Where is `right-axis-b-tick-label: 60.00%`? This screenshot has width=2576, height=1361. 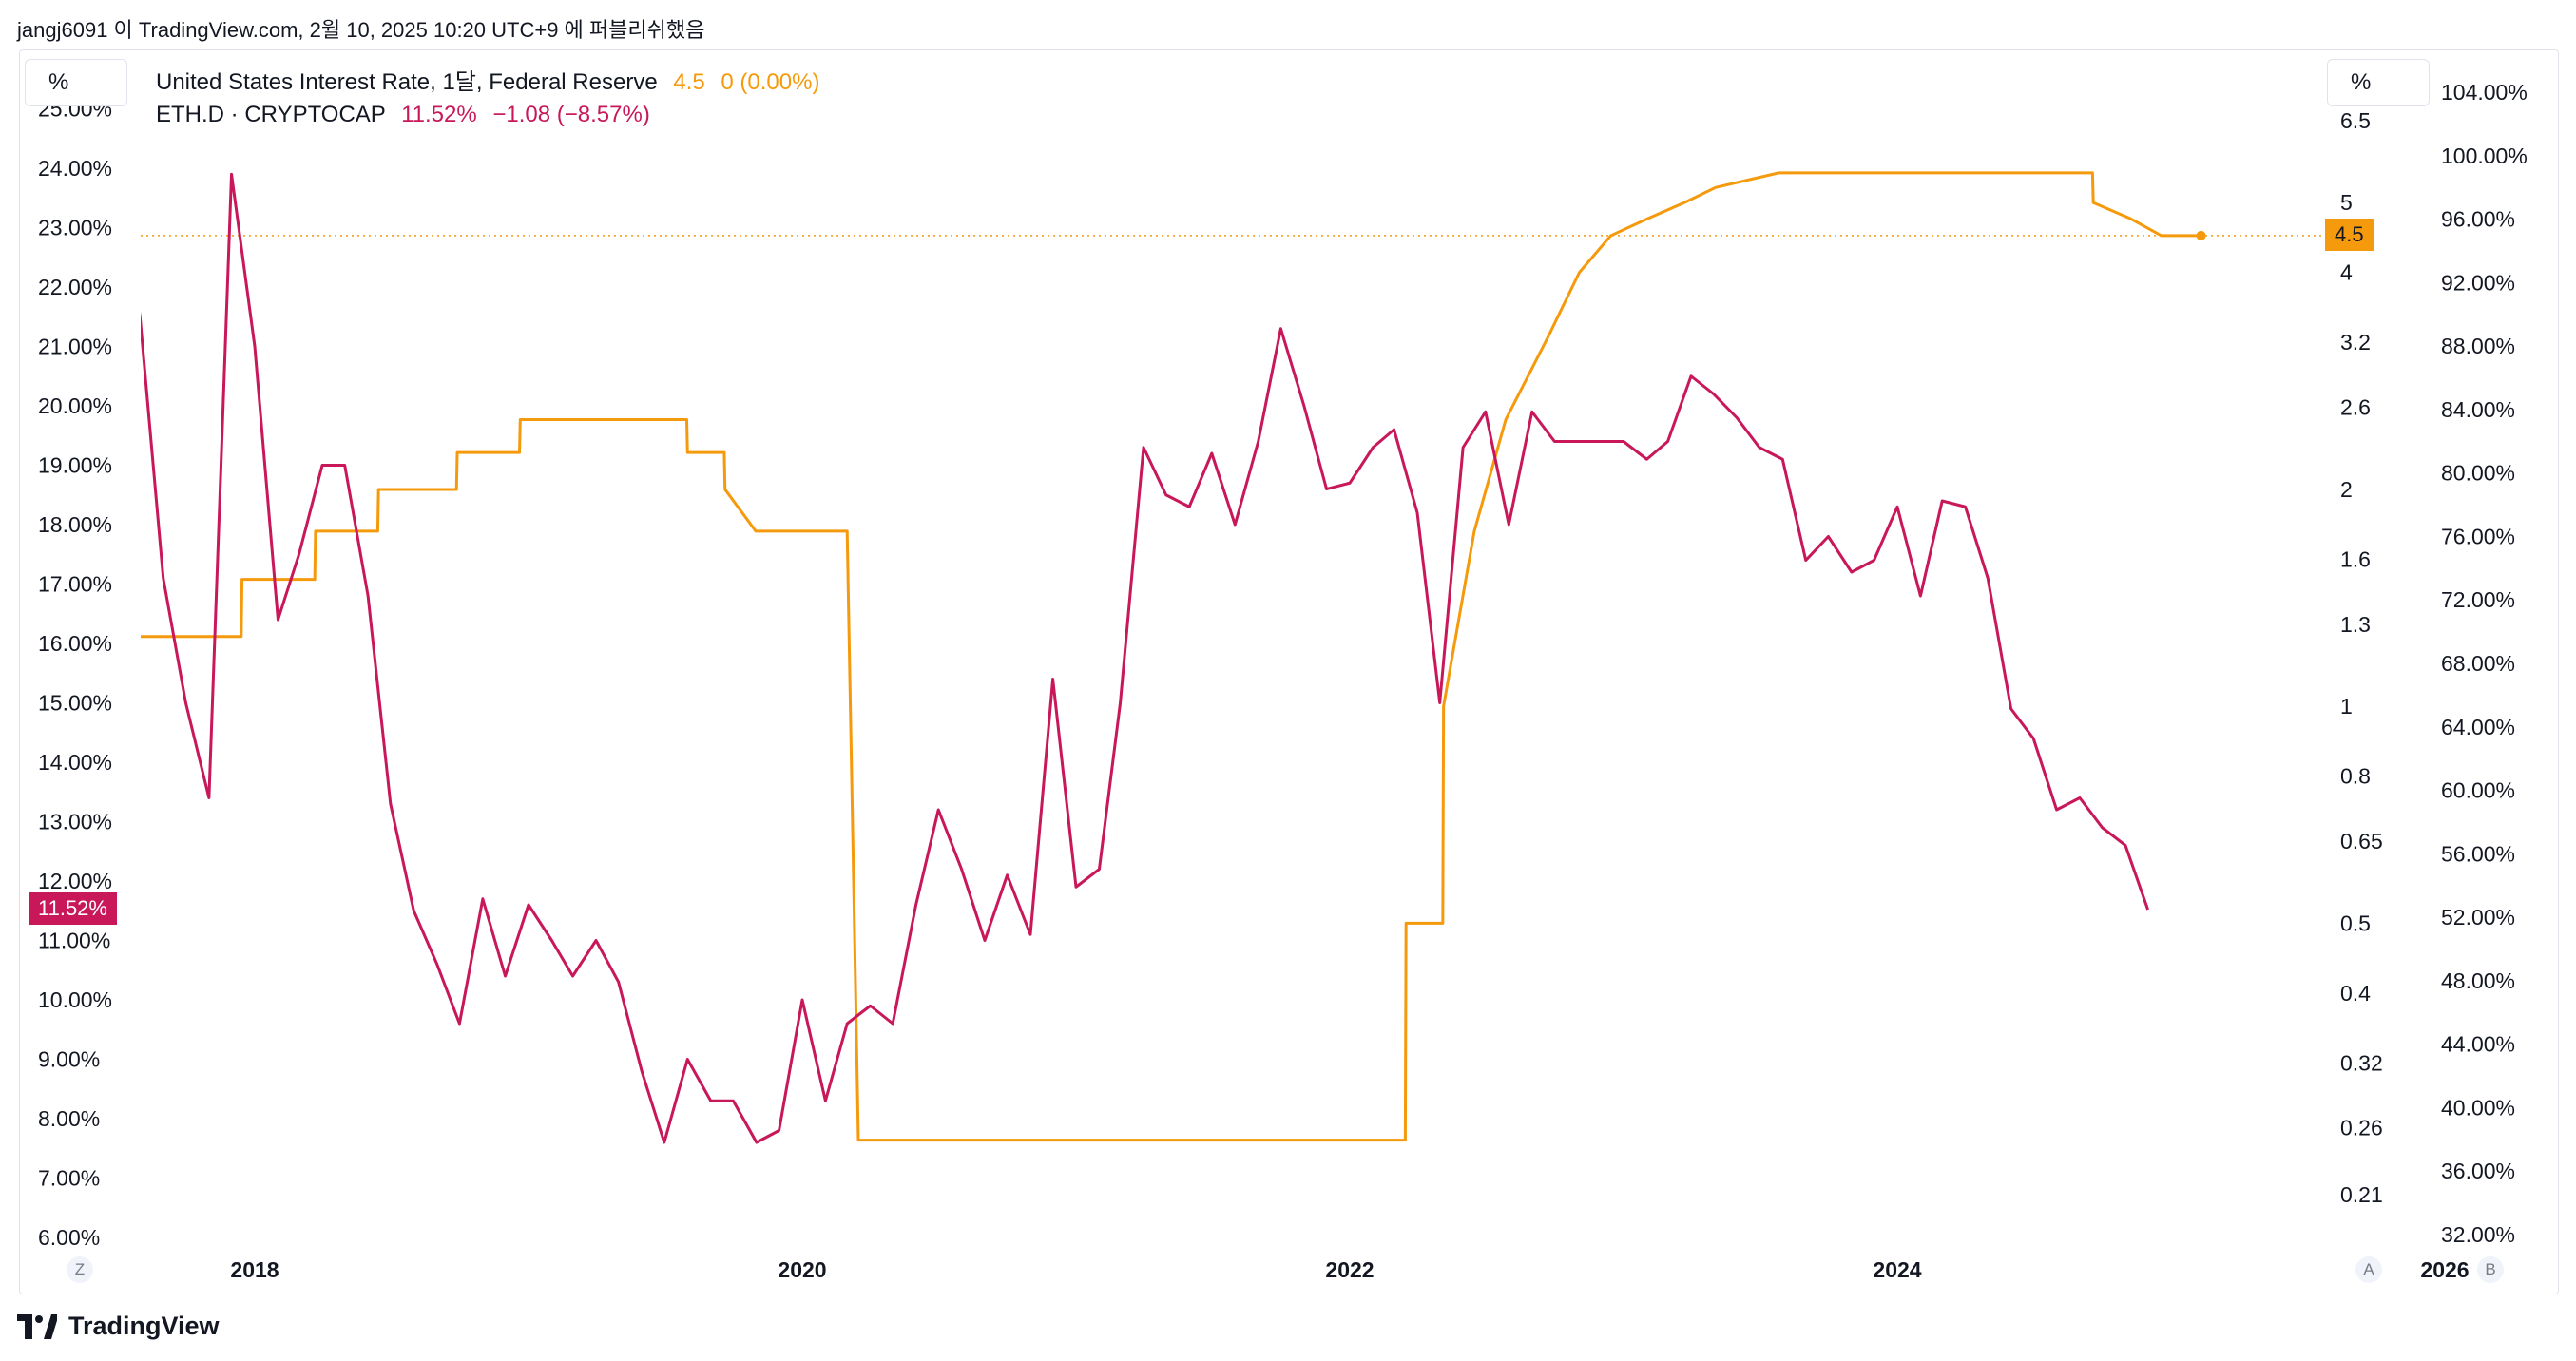
right-axis-b-tick-label: 60.00% is located at coordinates (2478, 790).